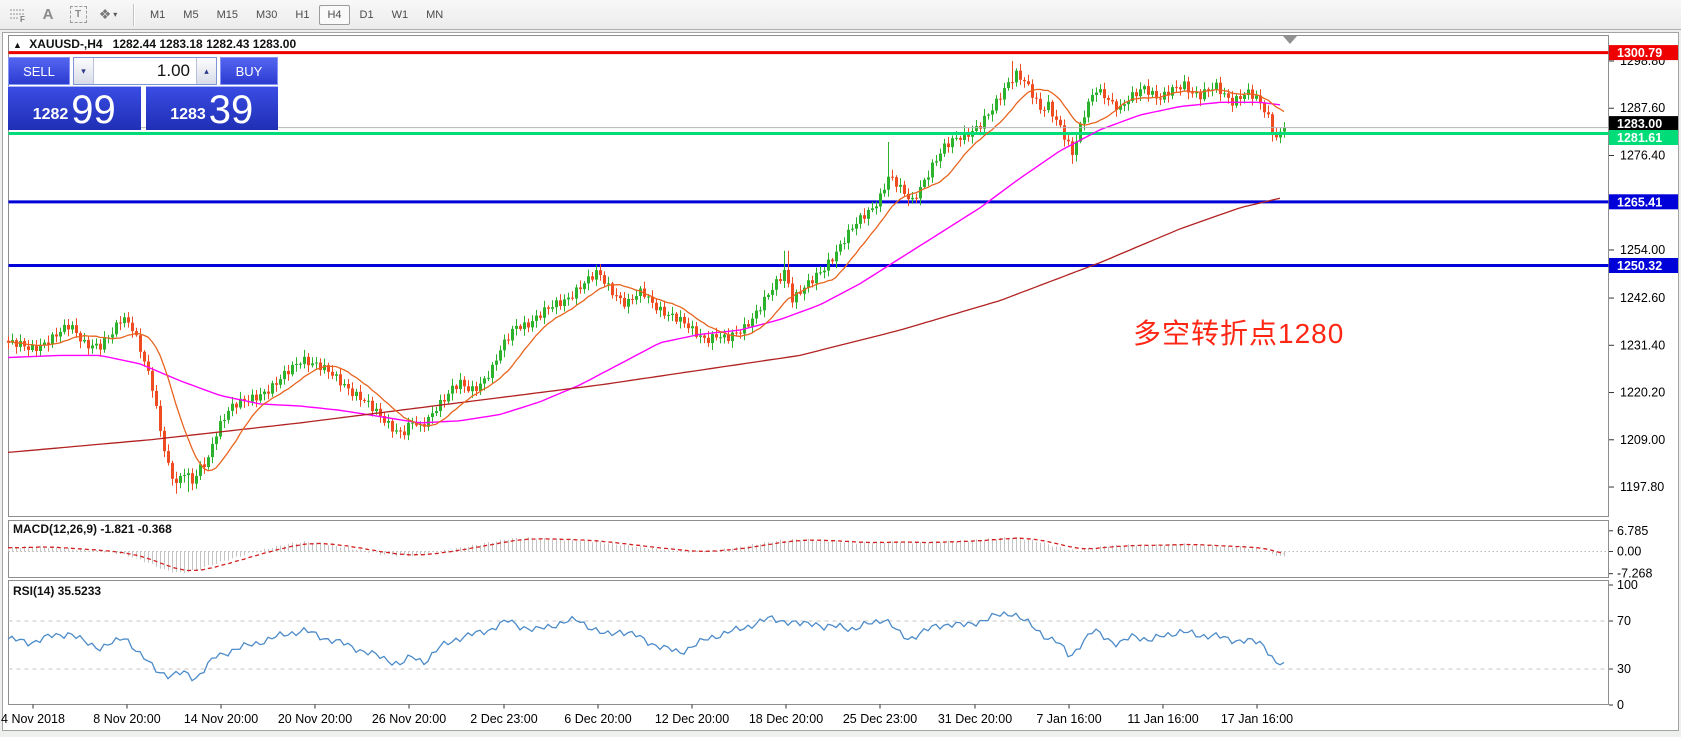  I want to click on chart-grid-f-icon: F, so click(18, 15).